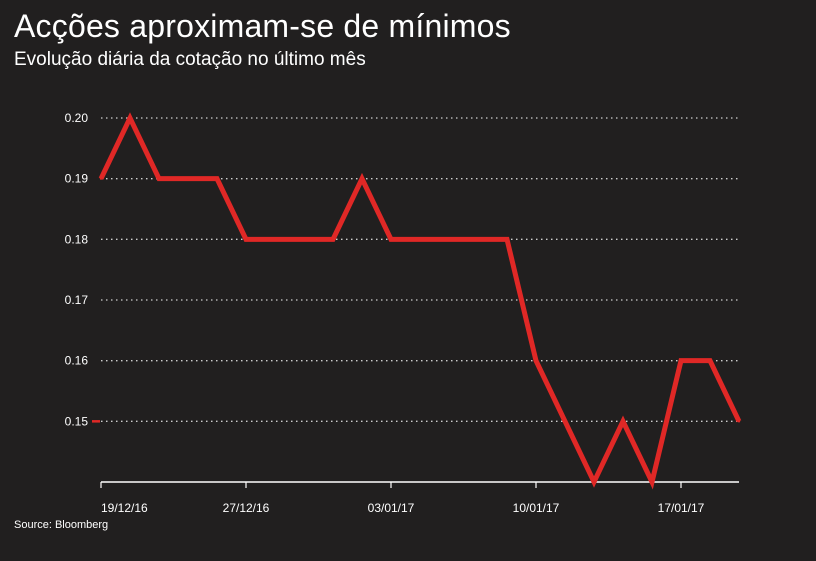  What do you see at coordinates (77, 361) in the screenshot?
I see `y-tick-label: 0.16` at bounding box center [77, 361].